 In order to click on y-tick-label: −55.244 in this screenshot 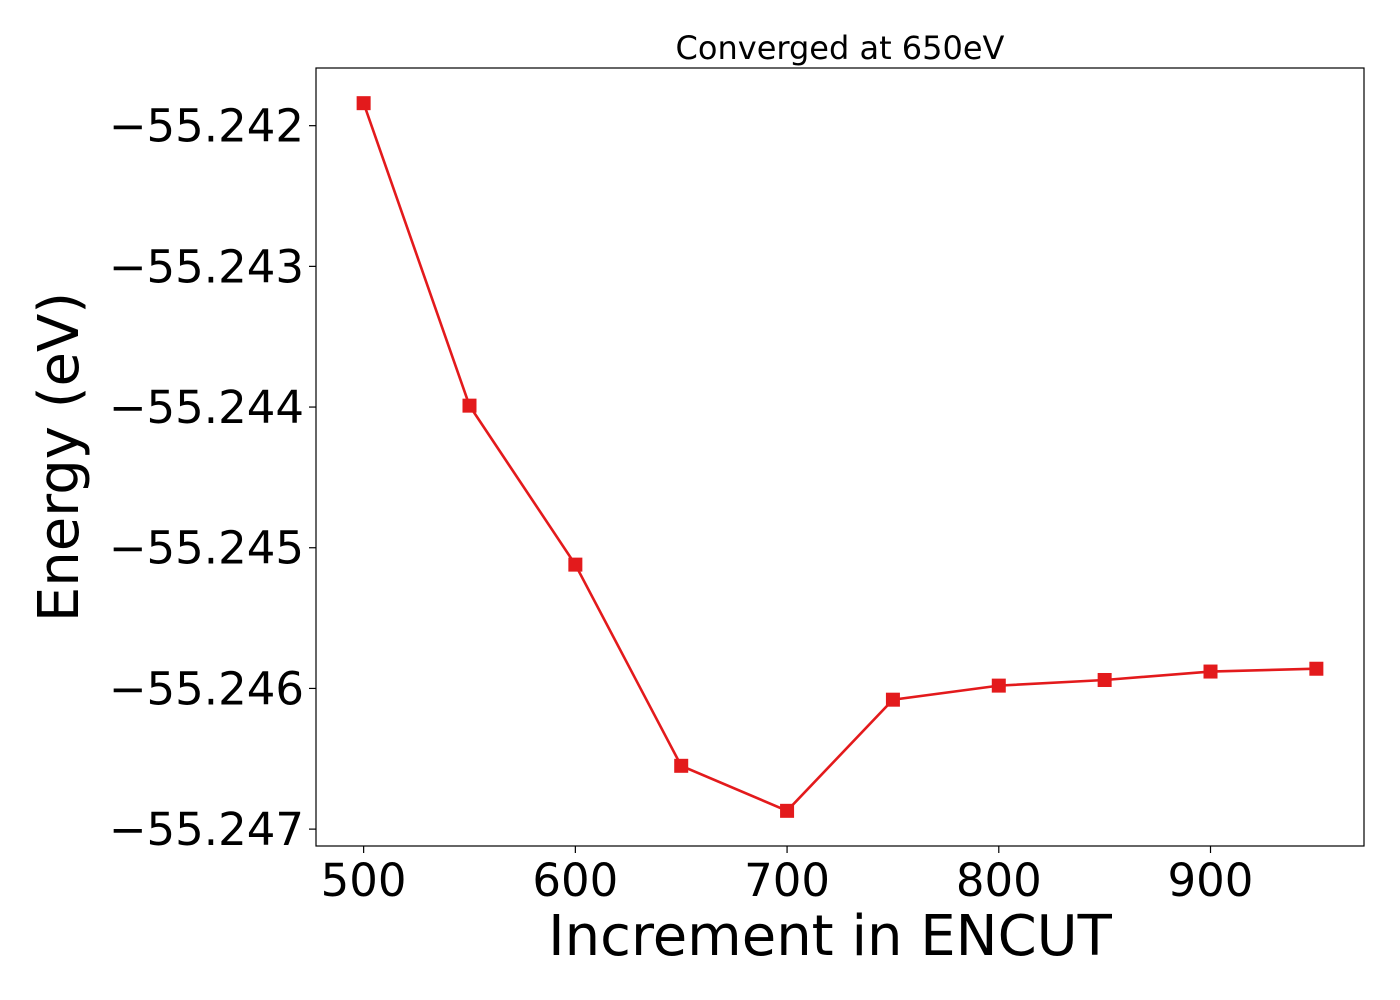, I will do `click(206, 407)`.